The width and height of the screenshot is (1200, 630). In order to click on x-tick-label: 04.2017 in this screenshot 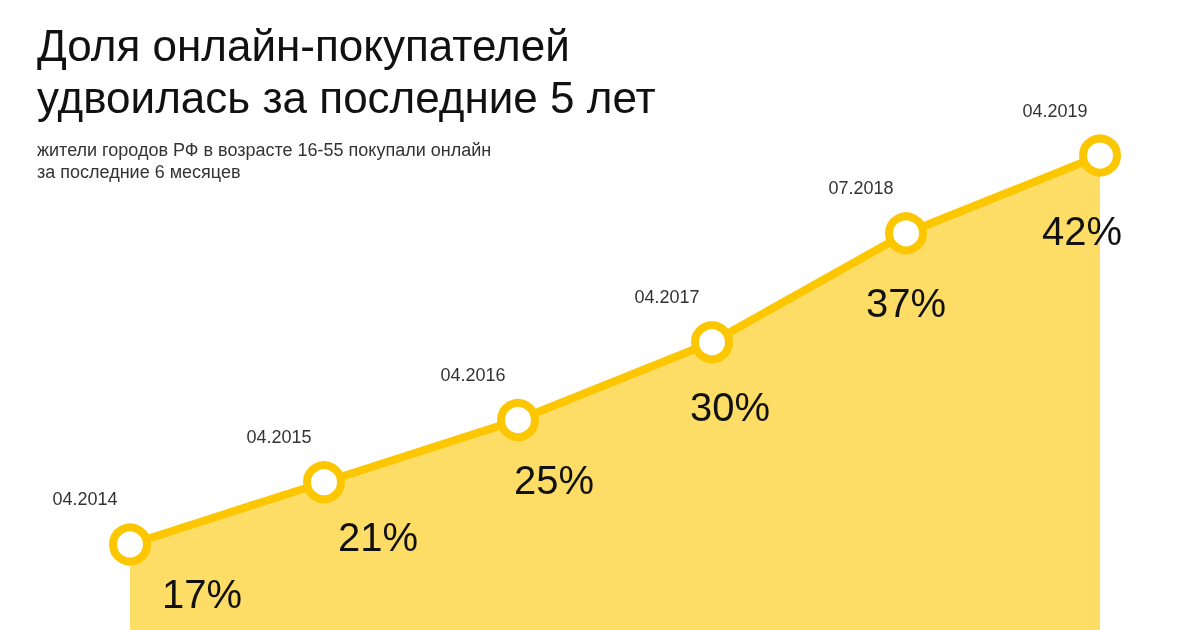, I will do `click(667, 297)`.